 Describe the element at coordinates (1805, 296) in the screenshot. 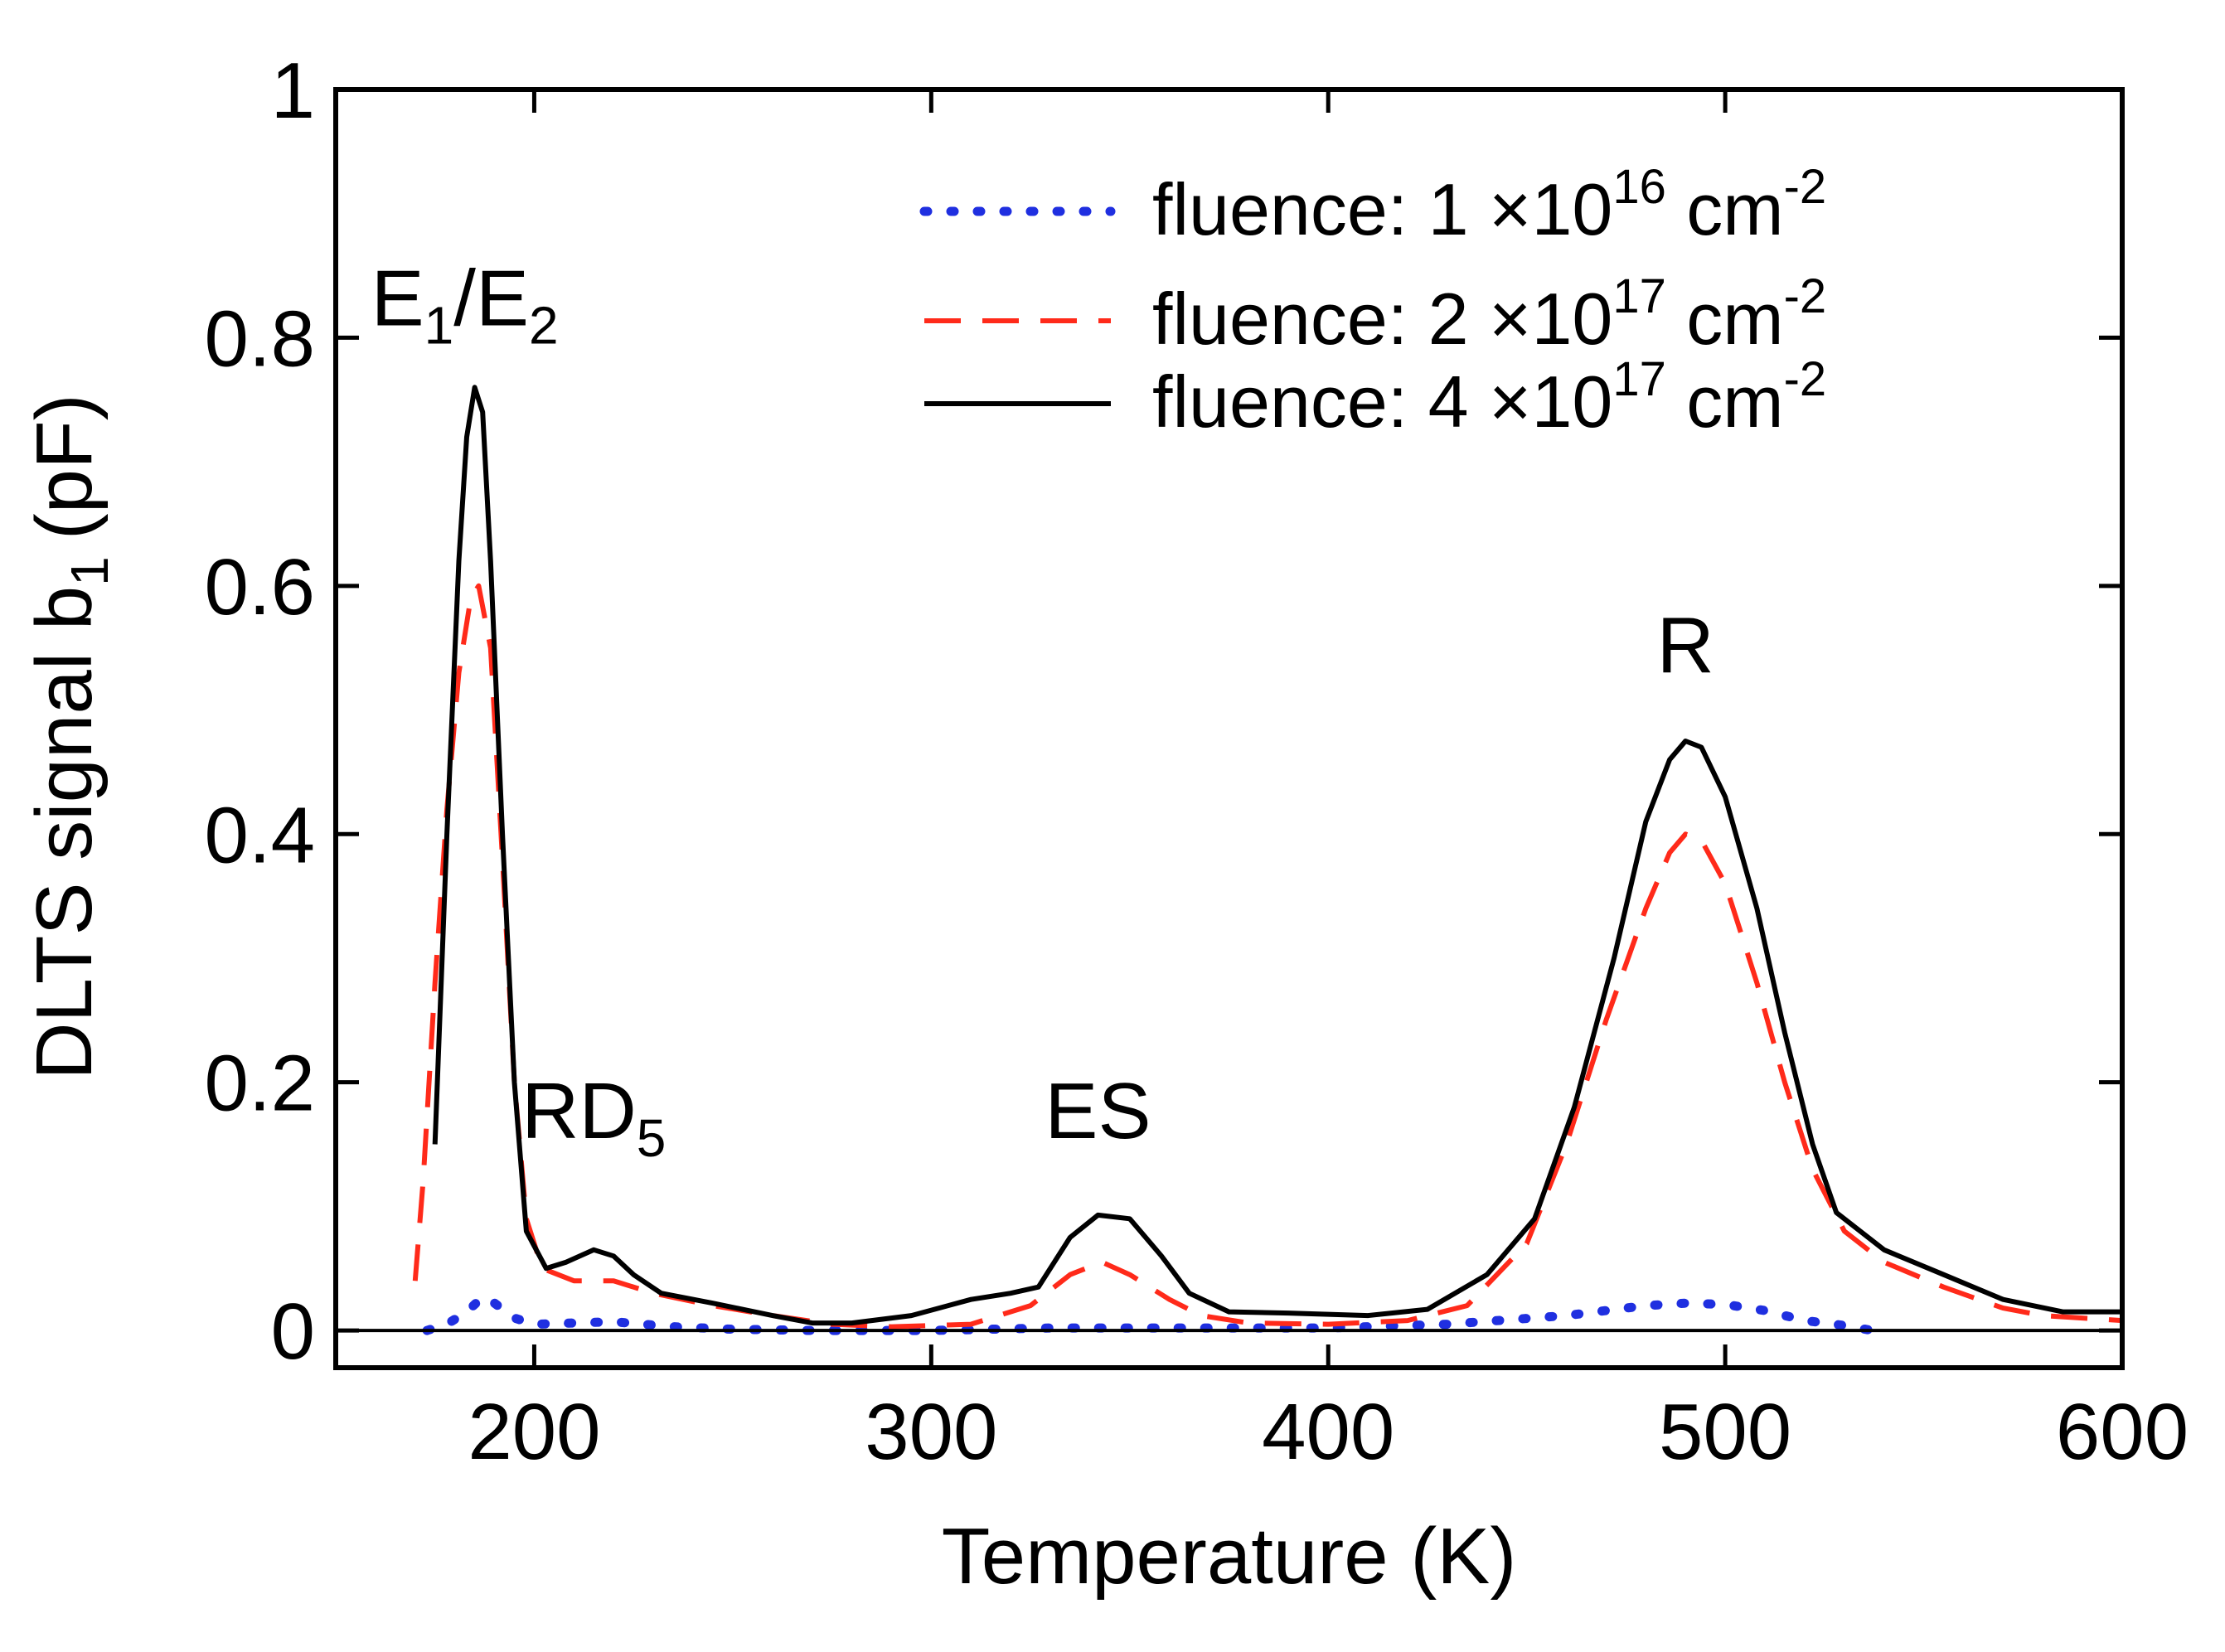

I see `legend-label-2e17-unit-exp: -2` at that location.